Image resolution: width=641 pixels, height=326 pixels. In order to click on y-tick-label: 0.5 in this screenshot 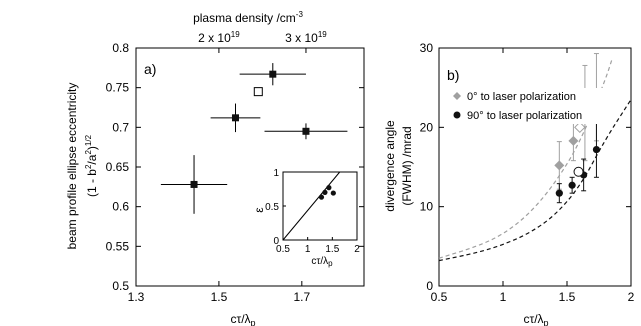, I will do `click(120, 286)`.